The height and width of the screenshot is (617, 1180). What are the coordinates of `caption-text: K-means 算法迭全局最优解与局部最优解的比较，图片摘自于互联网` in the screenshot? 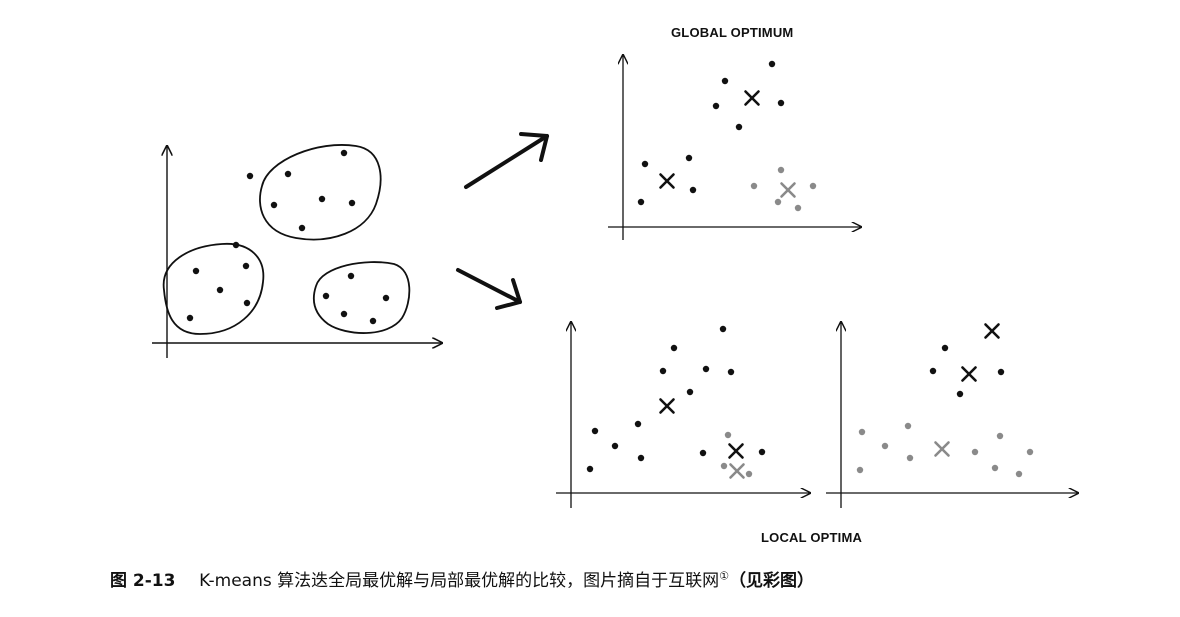 It's located at (459, 581).